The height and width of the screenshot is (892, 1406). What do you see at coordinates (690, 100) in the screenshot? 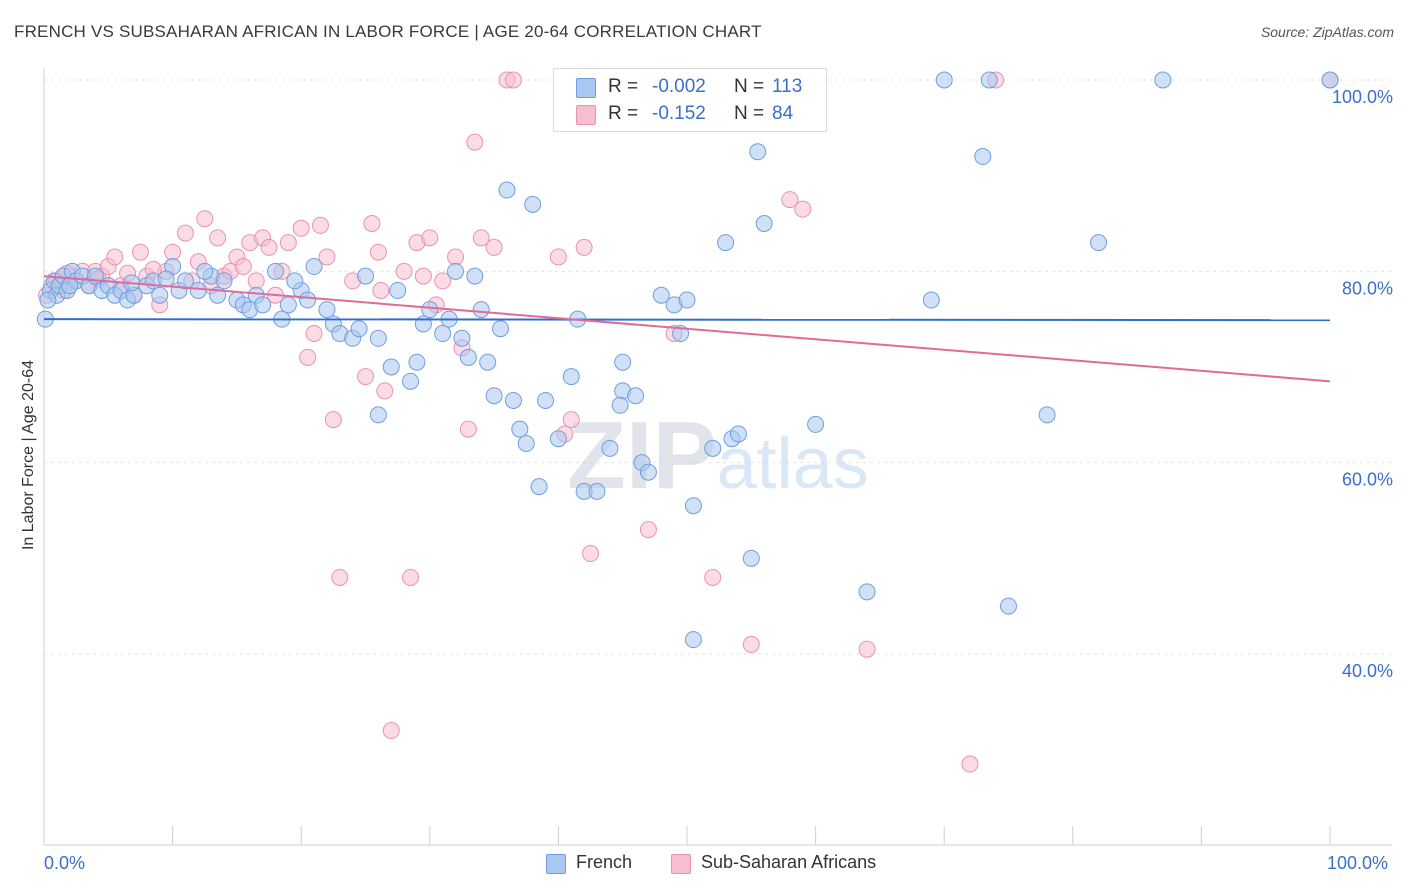
I see `correlation-legend: R = -0.002 N = 113 R = -0.152 N = 84` at bounding box center [690, 100].